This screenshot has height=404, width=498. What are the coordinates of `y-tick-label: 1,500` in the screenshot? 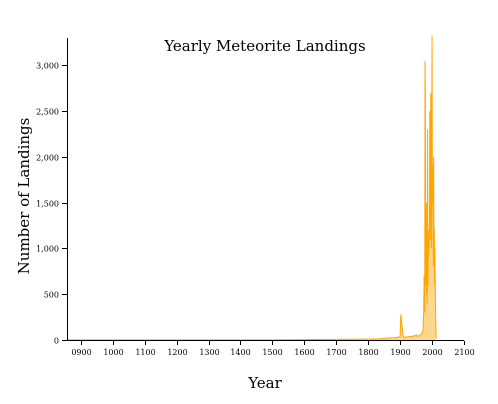 It's located at (47, 204).